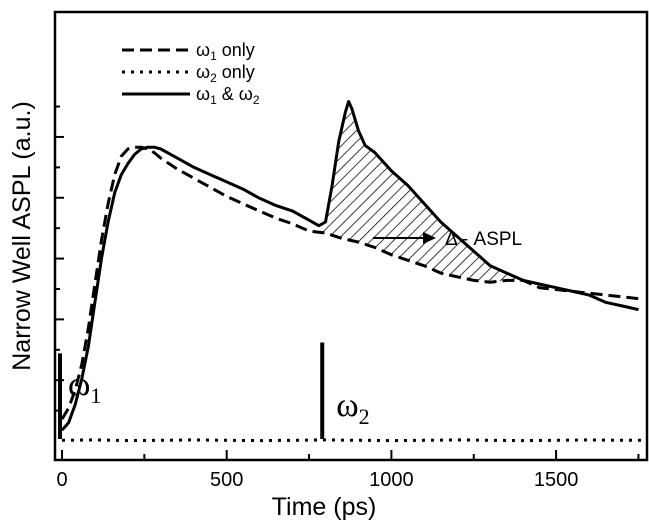 The image size is (649, 523). I want to click on delta-aspl-arrow-head, so click(429, 238).